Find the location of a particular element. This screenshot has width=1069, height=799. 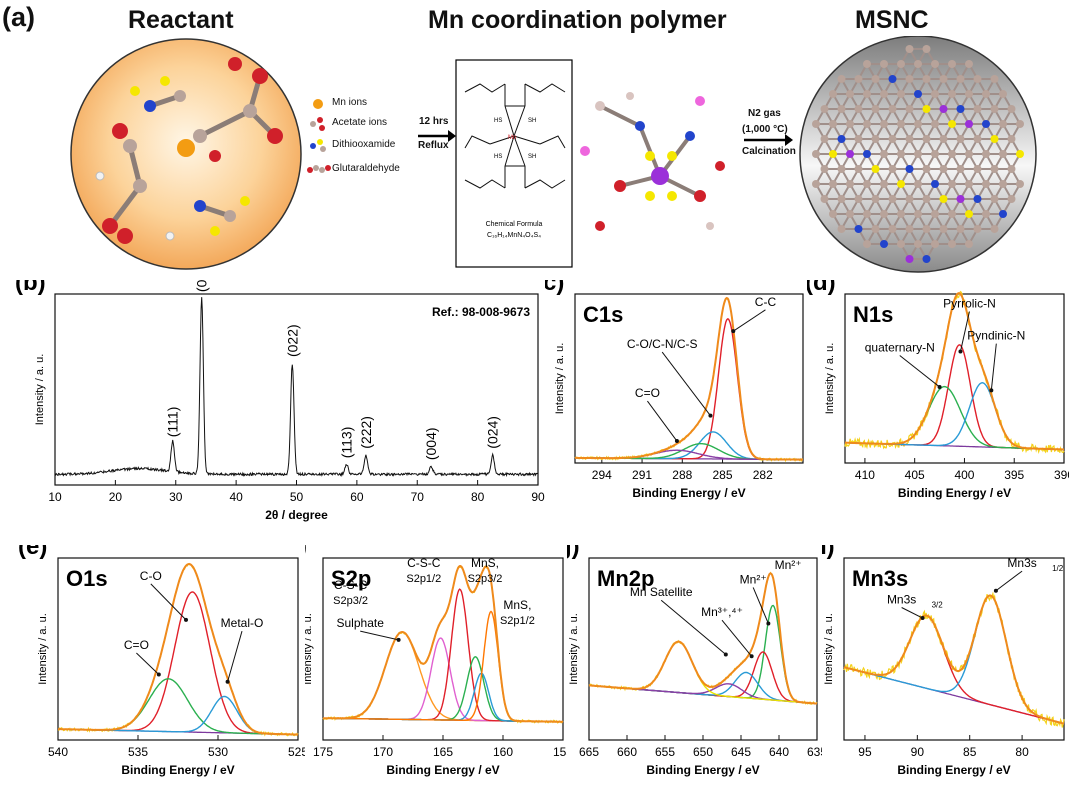

xrd-line is located at coordinates (296, 387).